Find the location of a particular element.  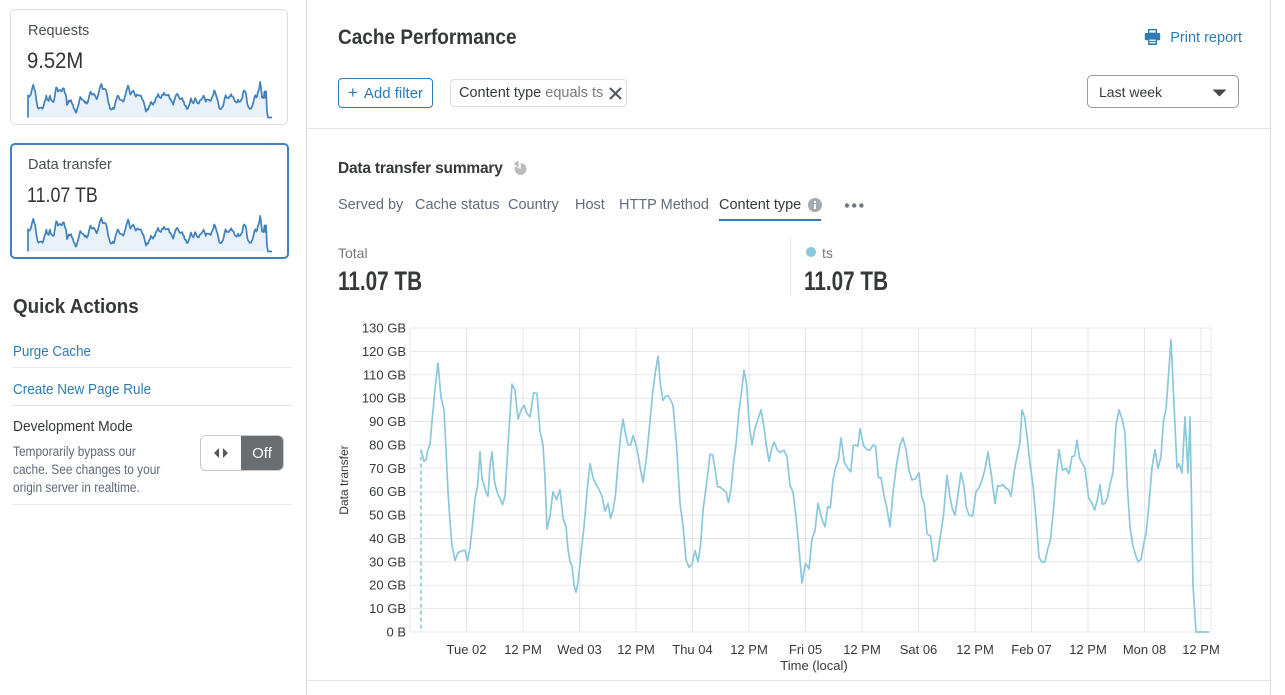

svg-text: Data transfer is located at coordinates (344, 479).